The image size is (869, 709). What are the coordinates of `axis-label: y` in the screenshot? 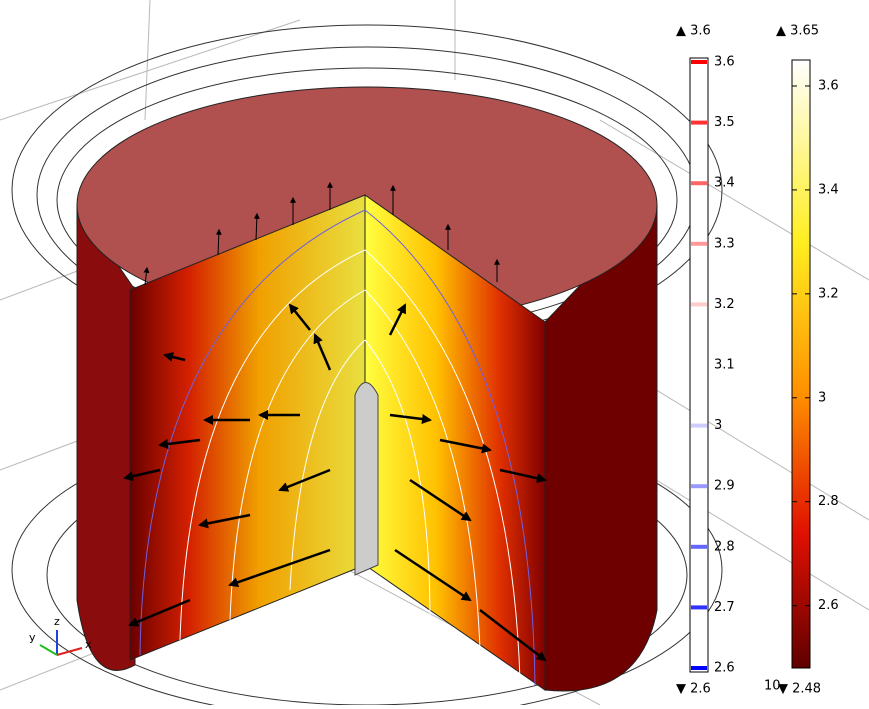 It's located at (32, 637).